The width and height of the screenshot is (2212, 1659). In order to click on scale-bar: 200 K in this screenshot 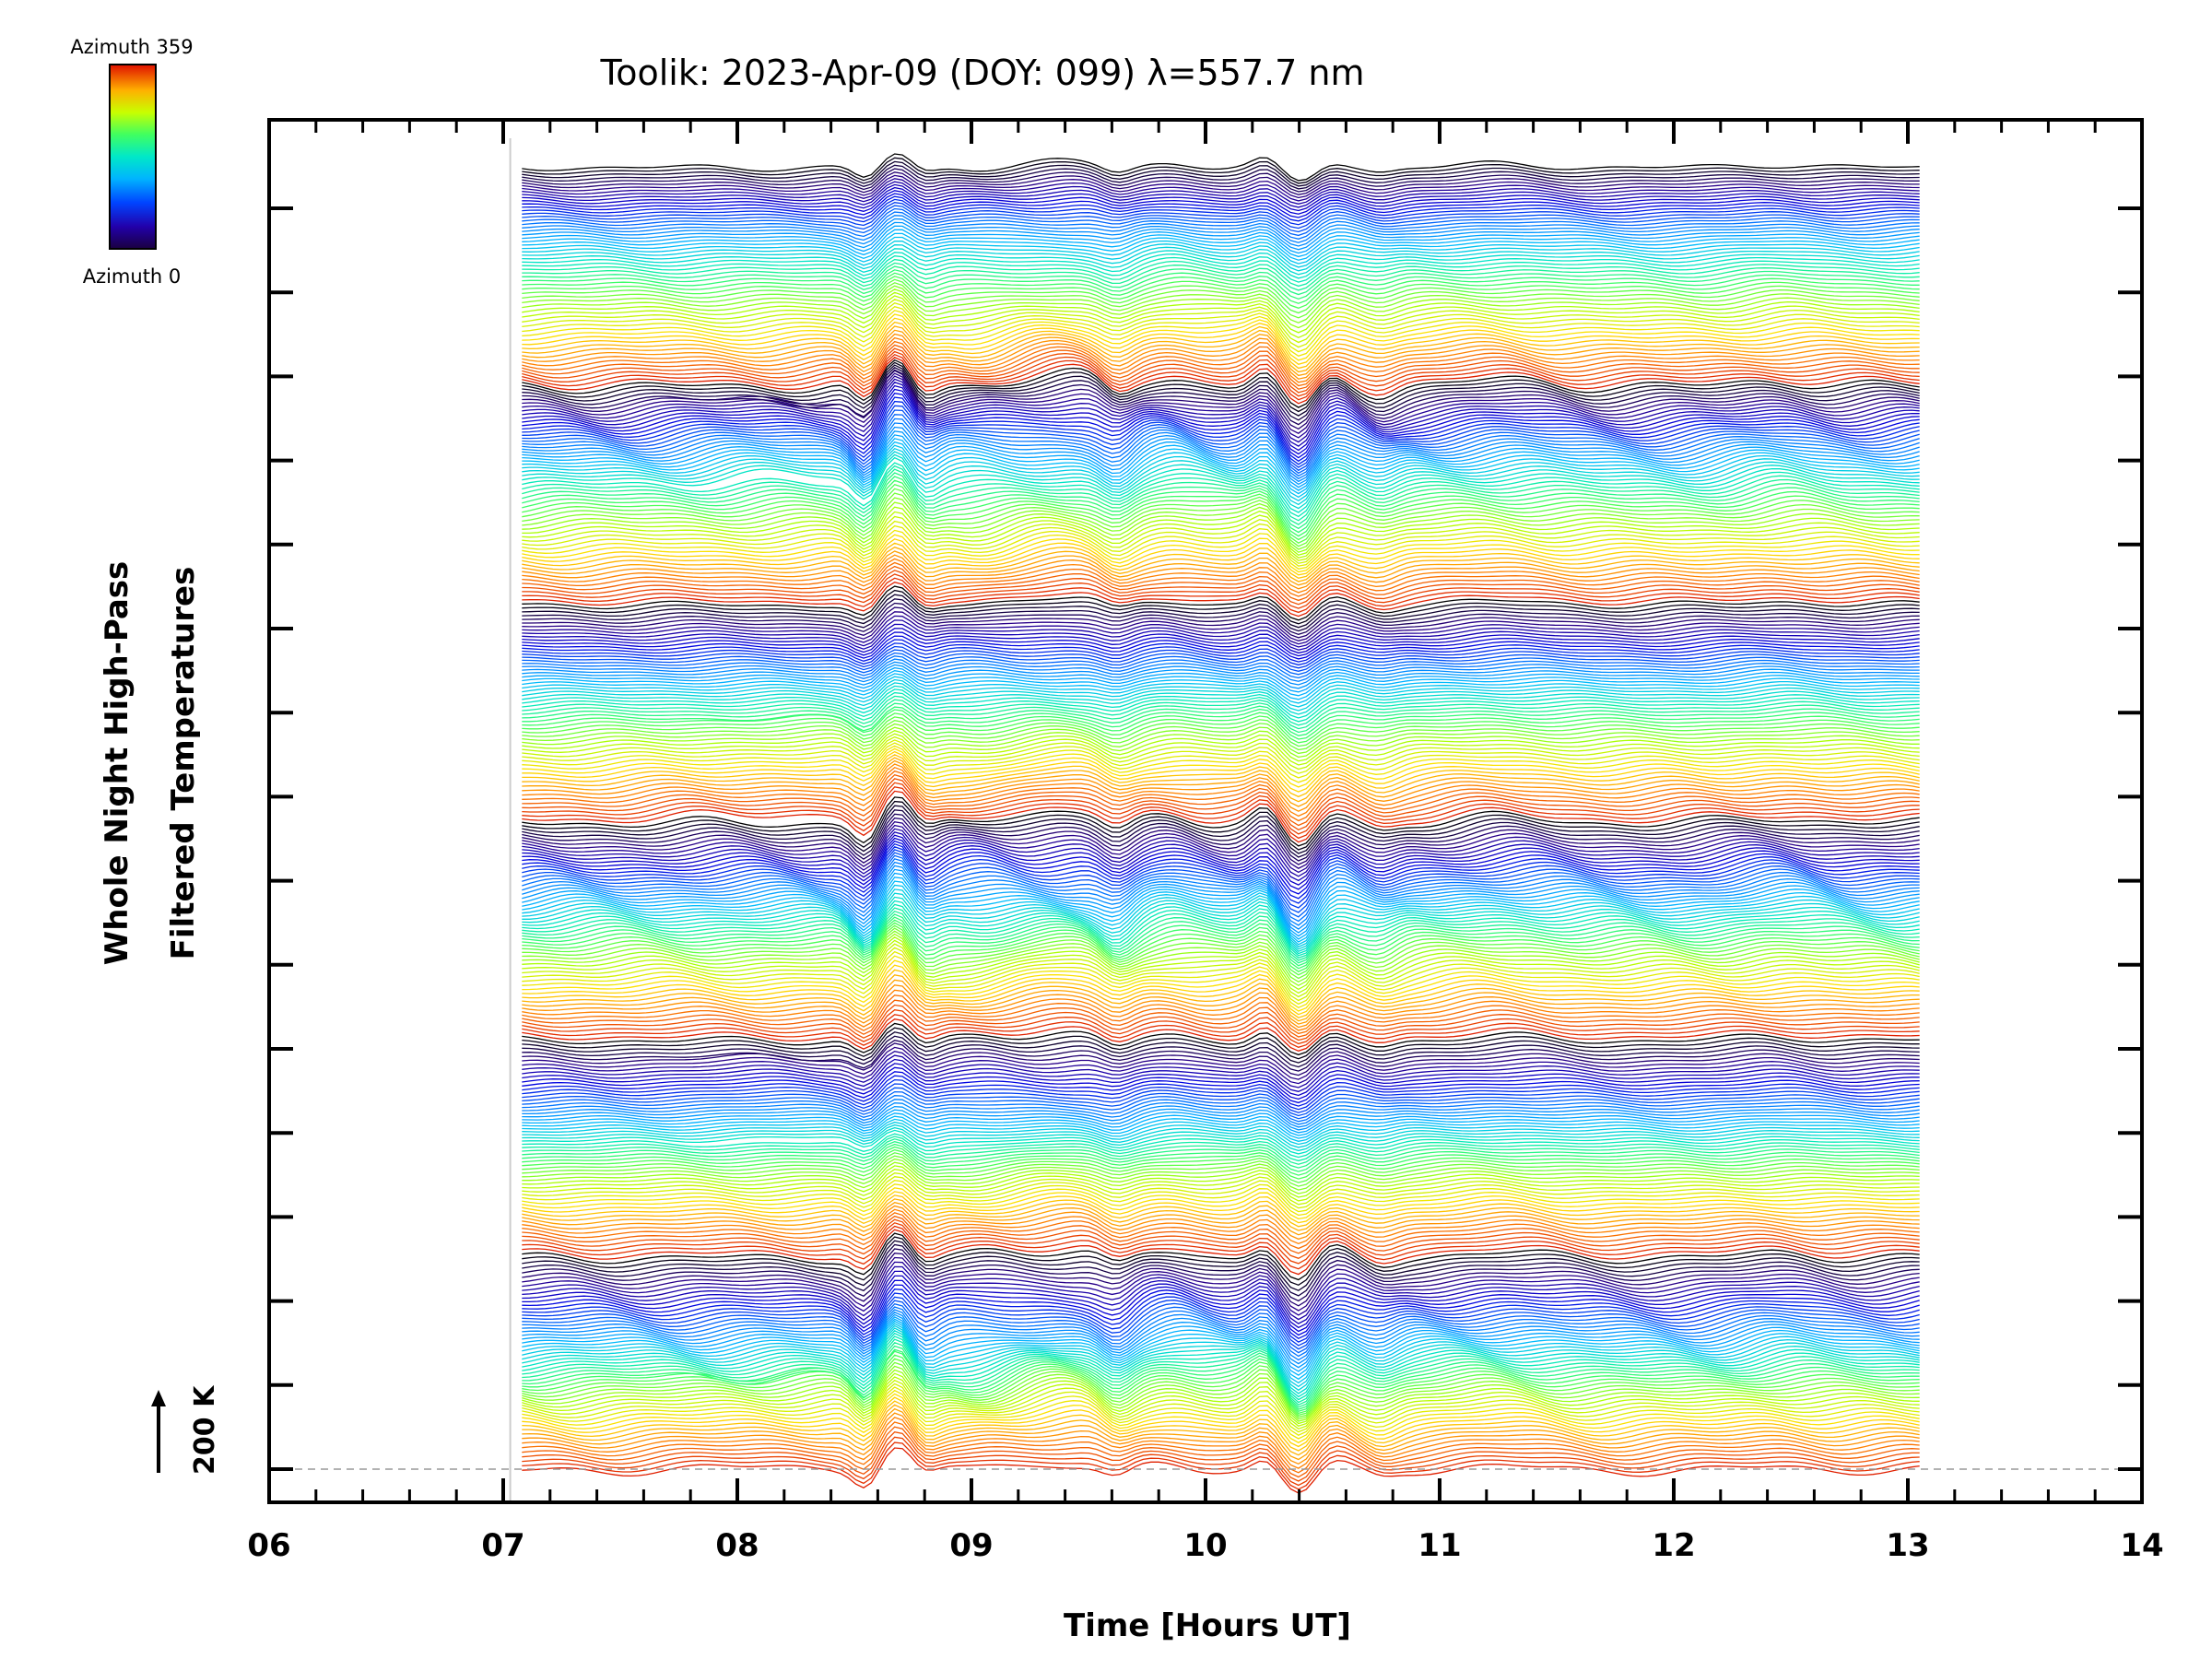, I will do `click(186, 1429)`.